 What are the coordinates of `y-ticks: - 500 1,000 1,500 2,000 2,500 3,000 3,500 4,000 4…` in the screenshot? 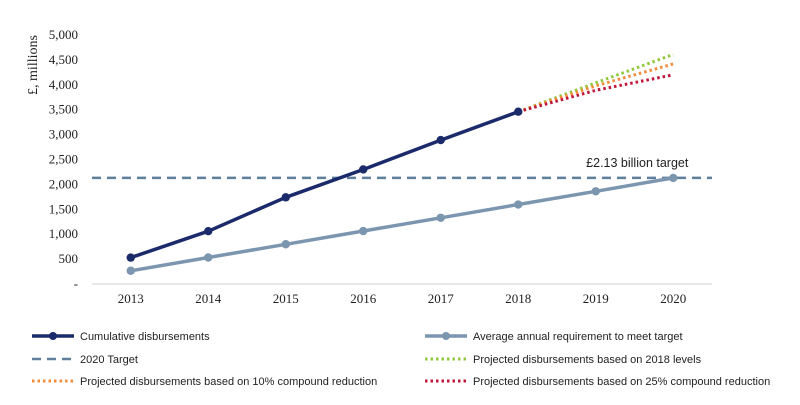 It's located at (63, 159).